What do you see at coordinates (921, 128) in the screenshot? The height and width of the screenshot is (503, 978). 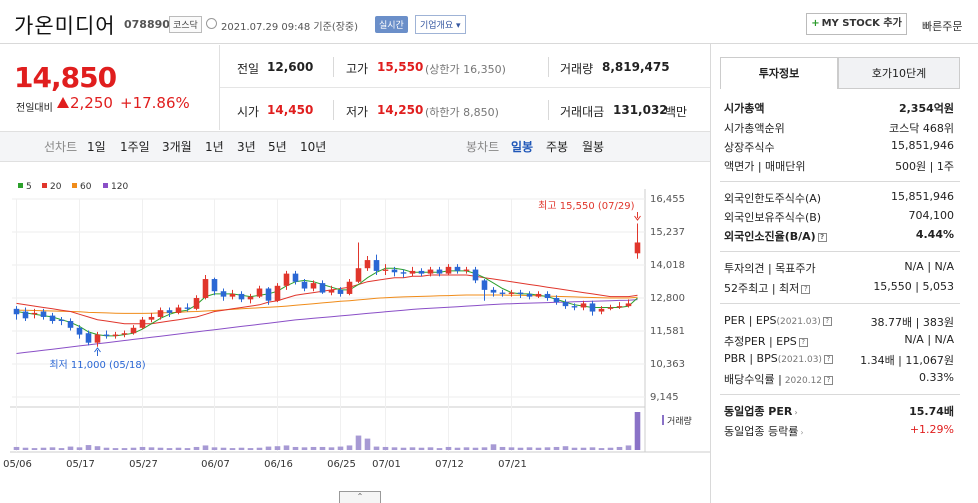 I see `market-cap-rank-value: 코스닥 468위` at bounding box center [921, 128].